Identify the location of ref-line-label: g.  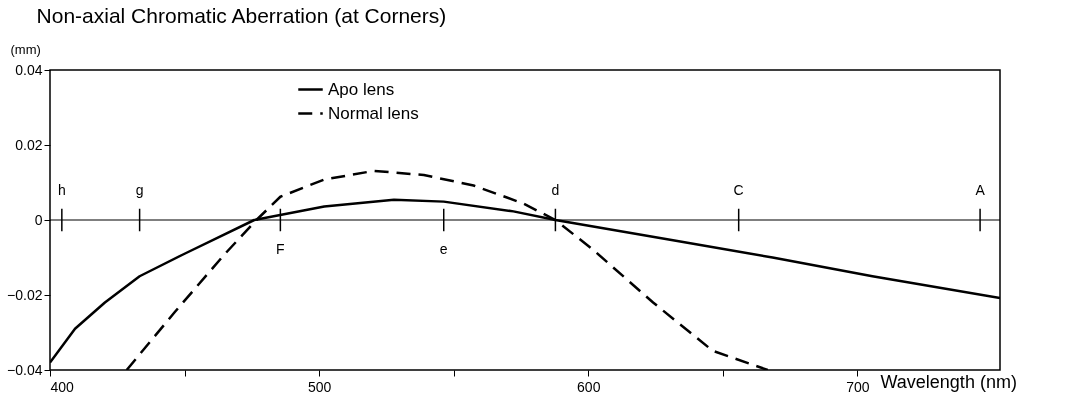
(139, 189).